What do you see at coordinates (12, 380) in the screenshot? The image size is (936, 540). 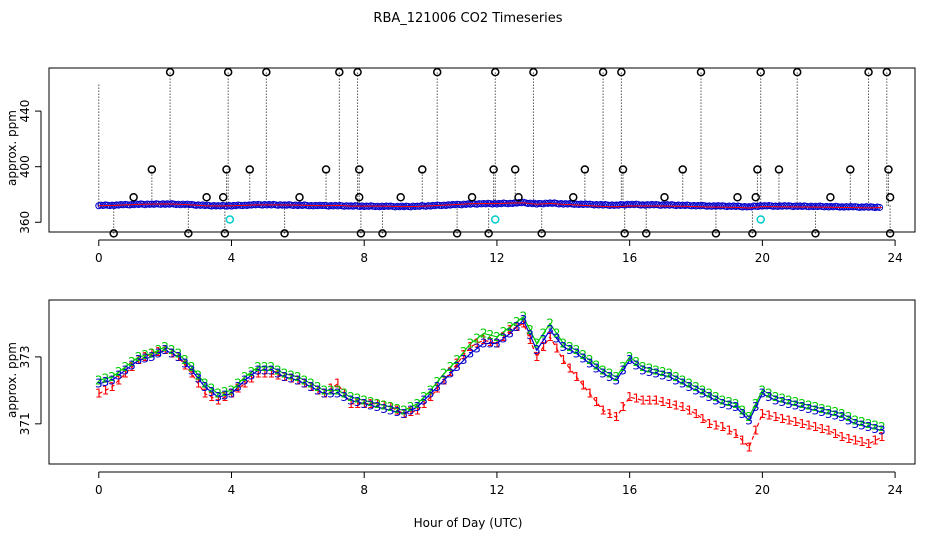 I see `bottom-y-axis-title: approx. ppm` at bounding box center [12, 380].